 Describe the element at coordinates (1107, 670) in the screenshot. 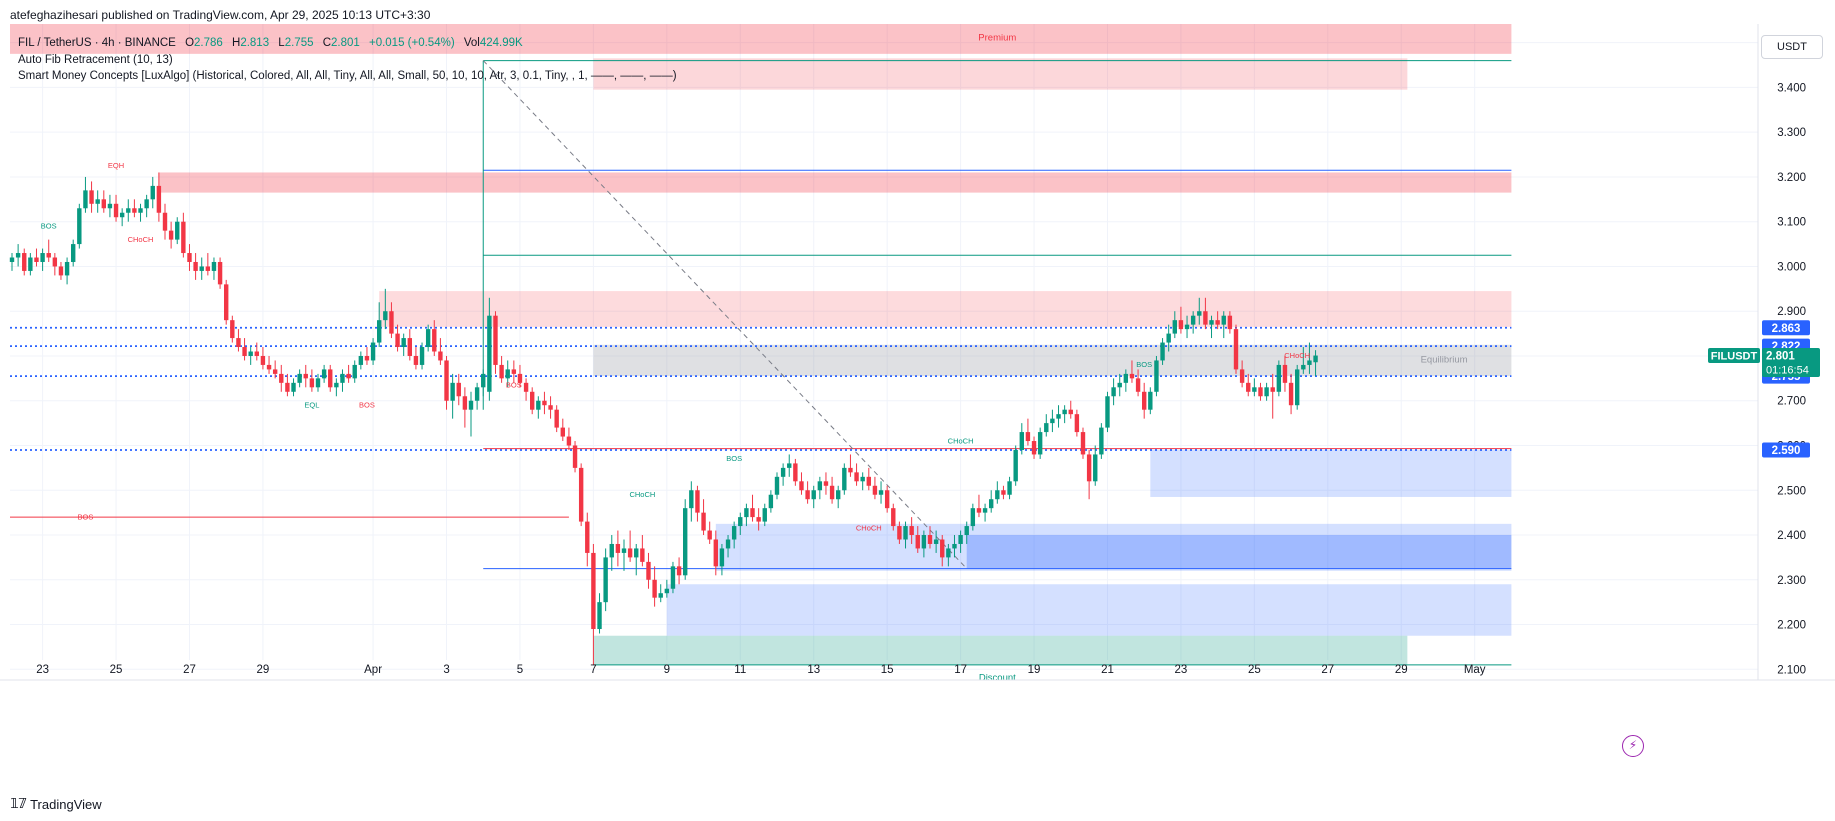

I see `x-tick-label: 21` at that location.